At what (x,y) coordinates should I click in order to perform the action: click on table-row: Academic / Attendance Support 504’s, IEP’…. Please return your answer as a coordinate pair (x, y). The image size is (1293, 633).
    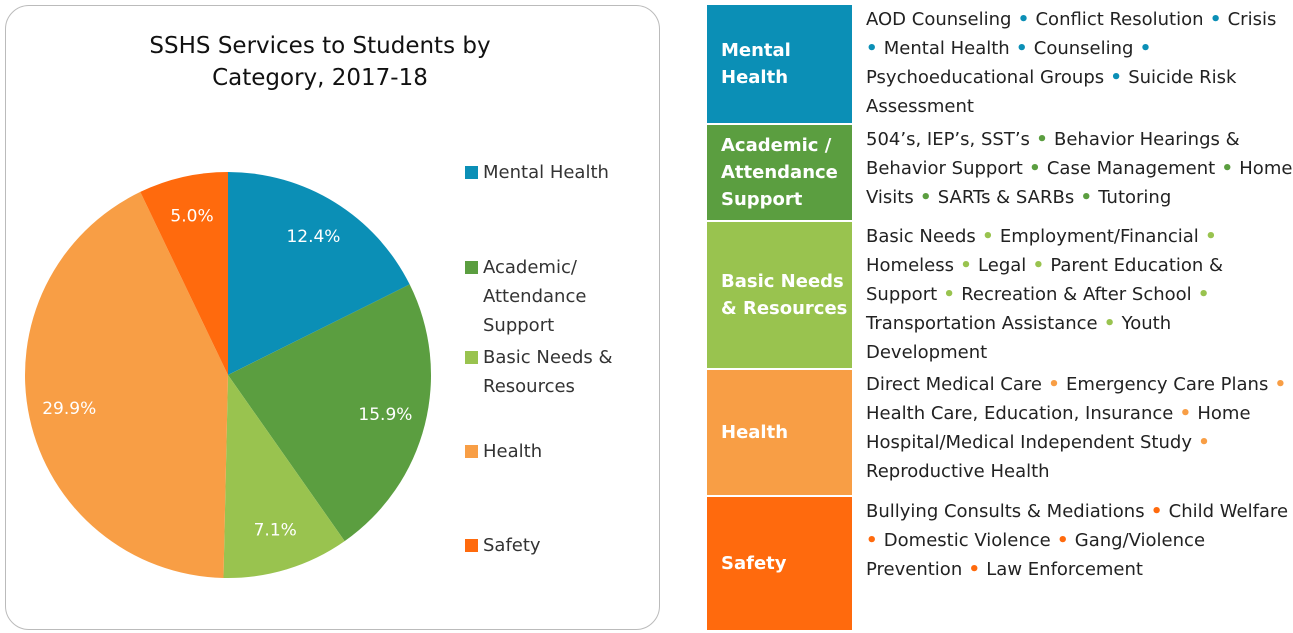
    Looking at the image, I should click on (1000, 172).